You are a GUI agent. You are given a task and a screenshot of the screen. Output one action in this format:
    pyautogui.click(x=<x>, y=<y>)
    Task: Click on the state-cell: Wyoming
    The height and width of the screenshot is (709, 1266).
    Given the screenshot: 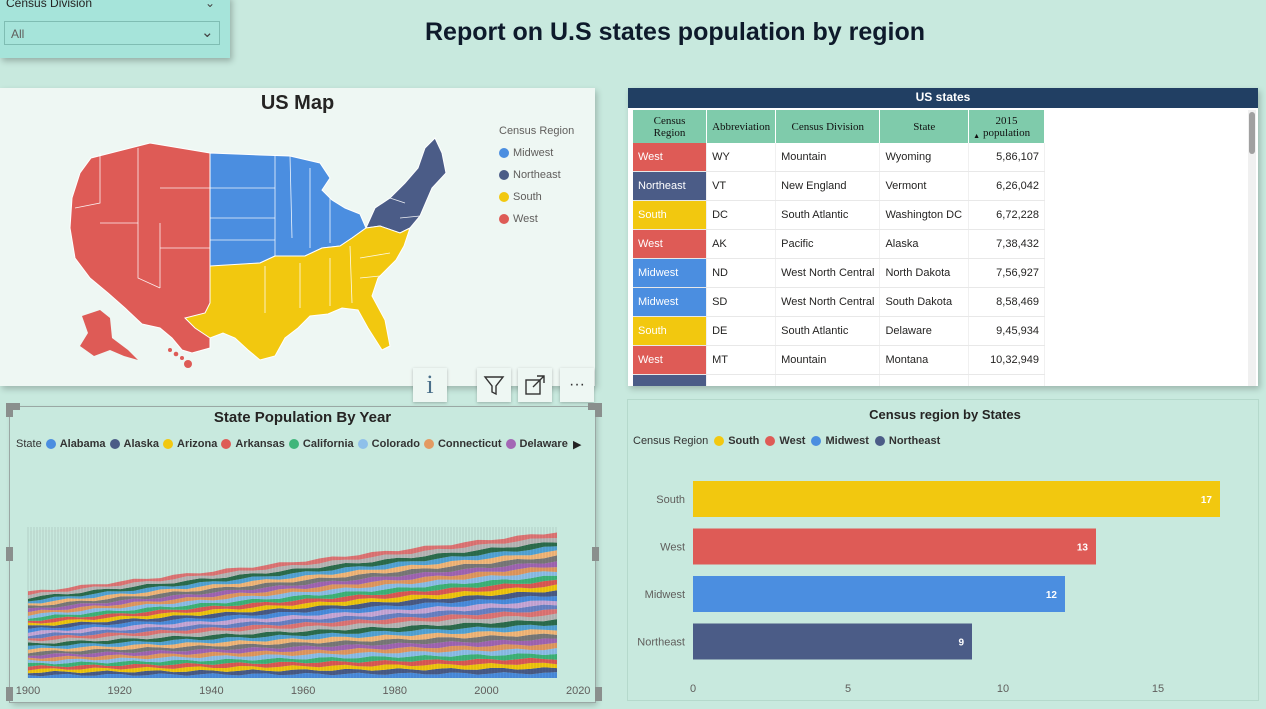 What is the action you would take?
    pyautogui.click(x=924, y=157)
    